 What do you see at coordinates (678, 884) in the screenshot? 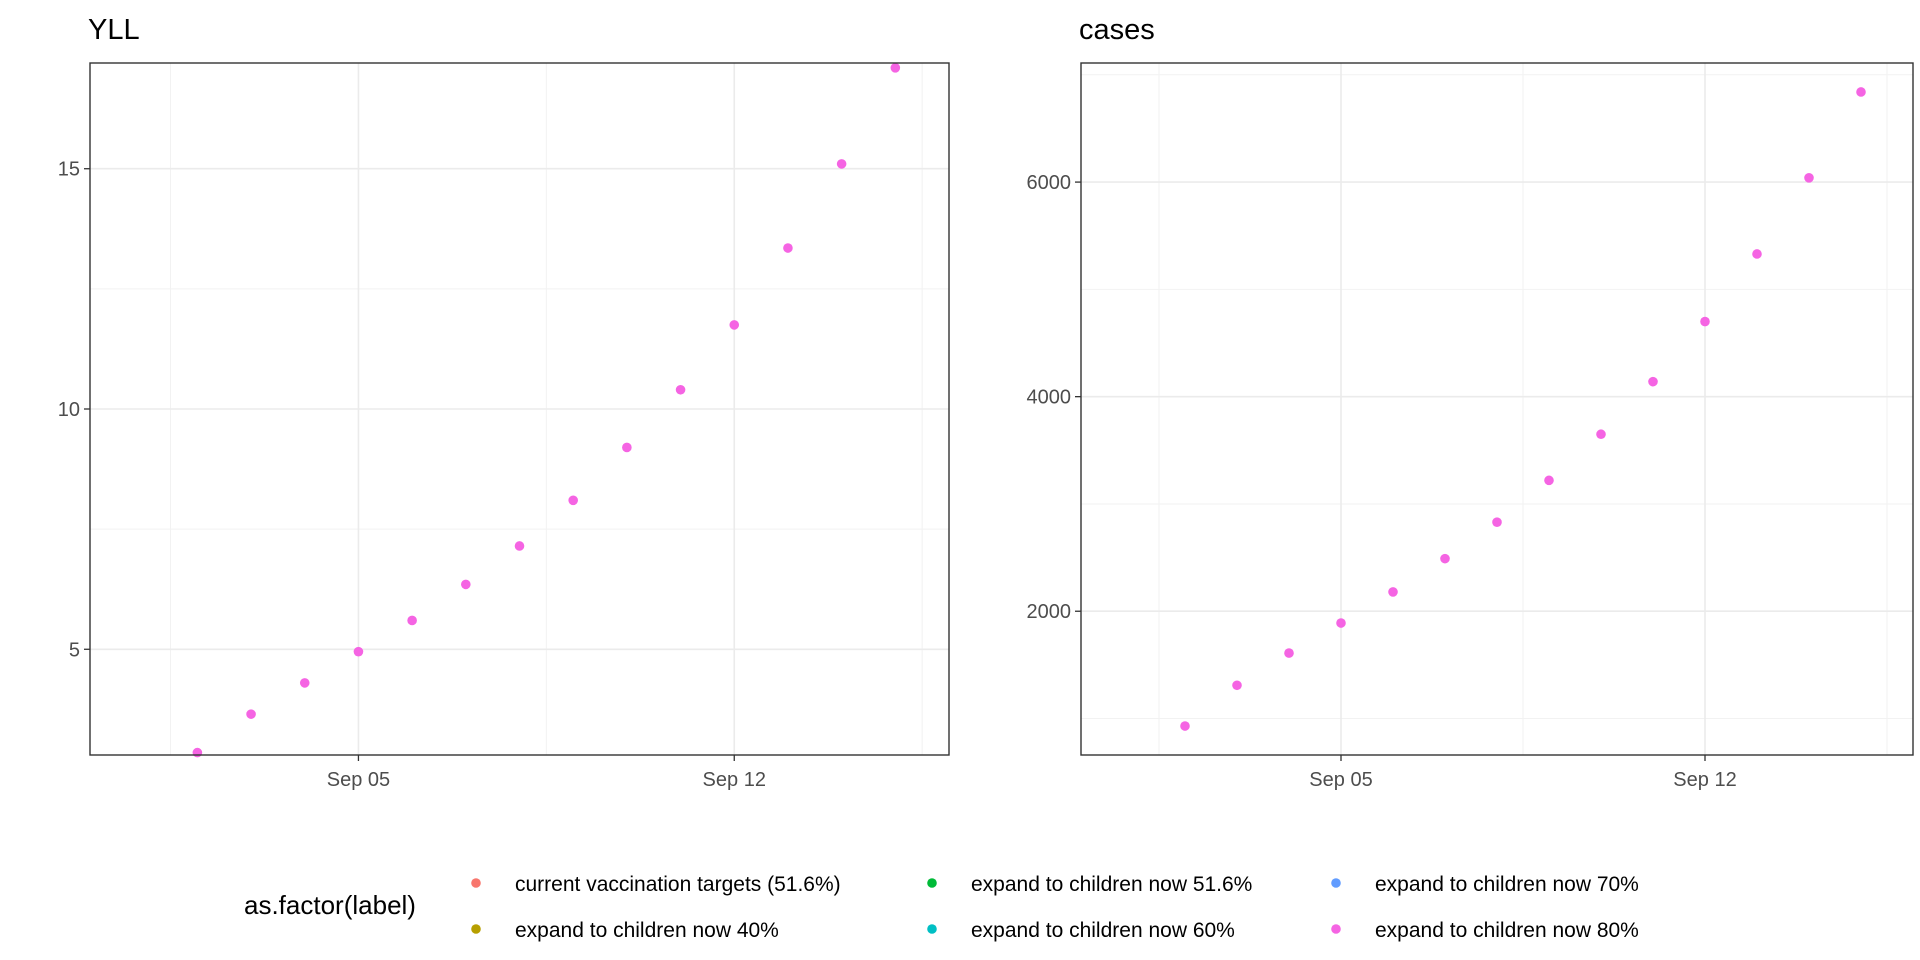
I see `legend-label: current vaccination targets (51.6%)` at bounding box center [678, 884].